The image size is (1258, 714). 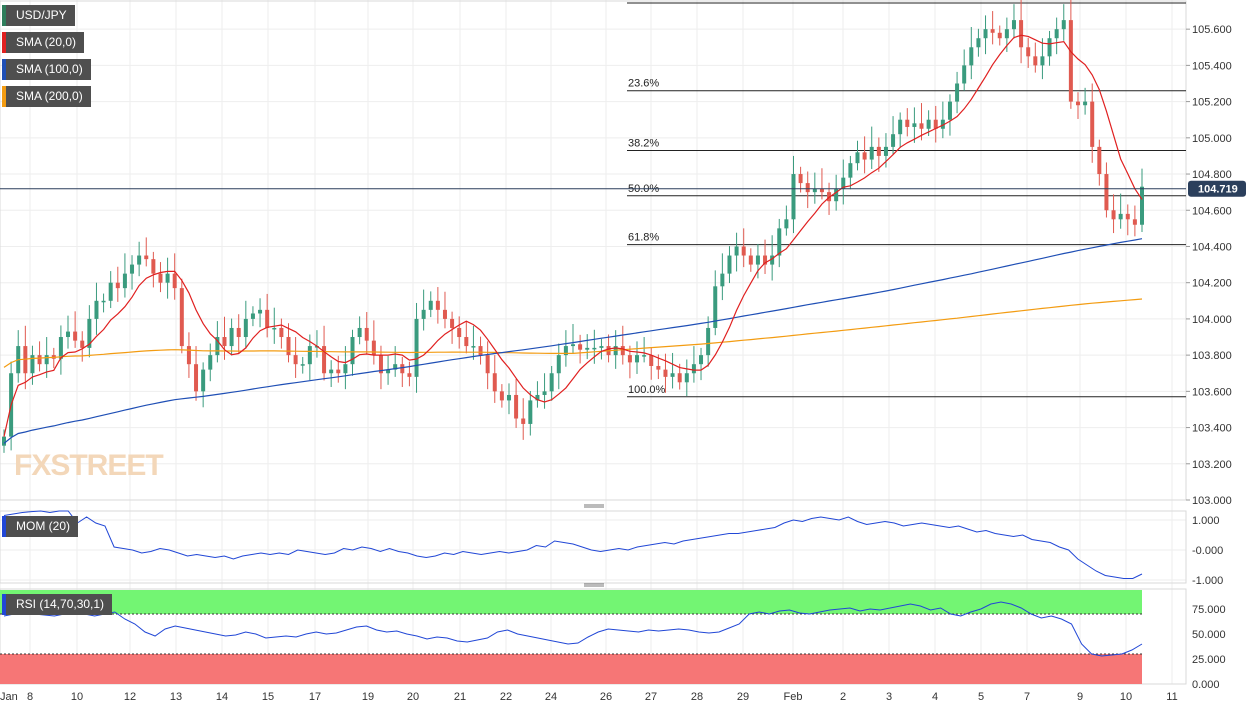 What do you see at coordinates (1212, 103) in the screenshot?
I see `price-tick-label: 105.200` at bounding box center [1212, 103].